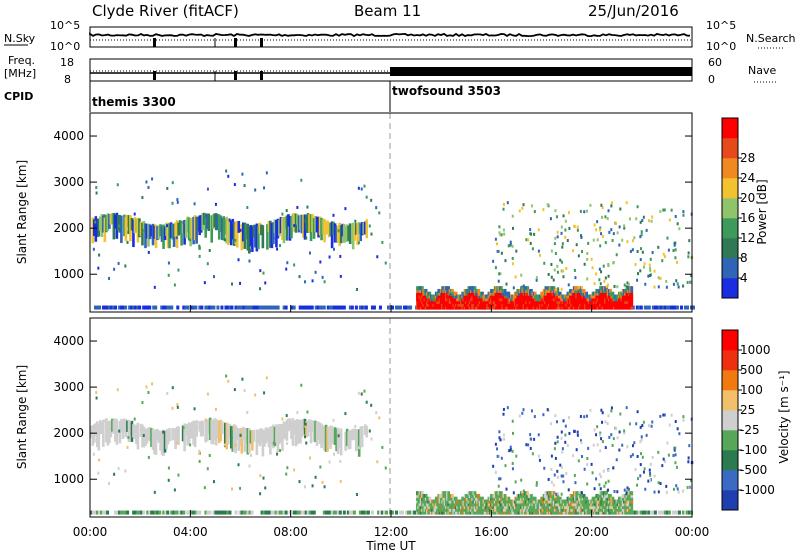 Image resolution: width=800 pixels, height=554 pixels. What do you see at coordinates (744, 258) in the screenshot?
I see `power-tick-label: 8` at bounding box center [744, 258].